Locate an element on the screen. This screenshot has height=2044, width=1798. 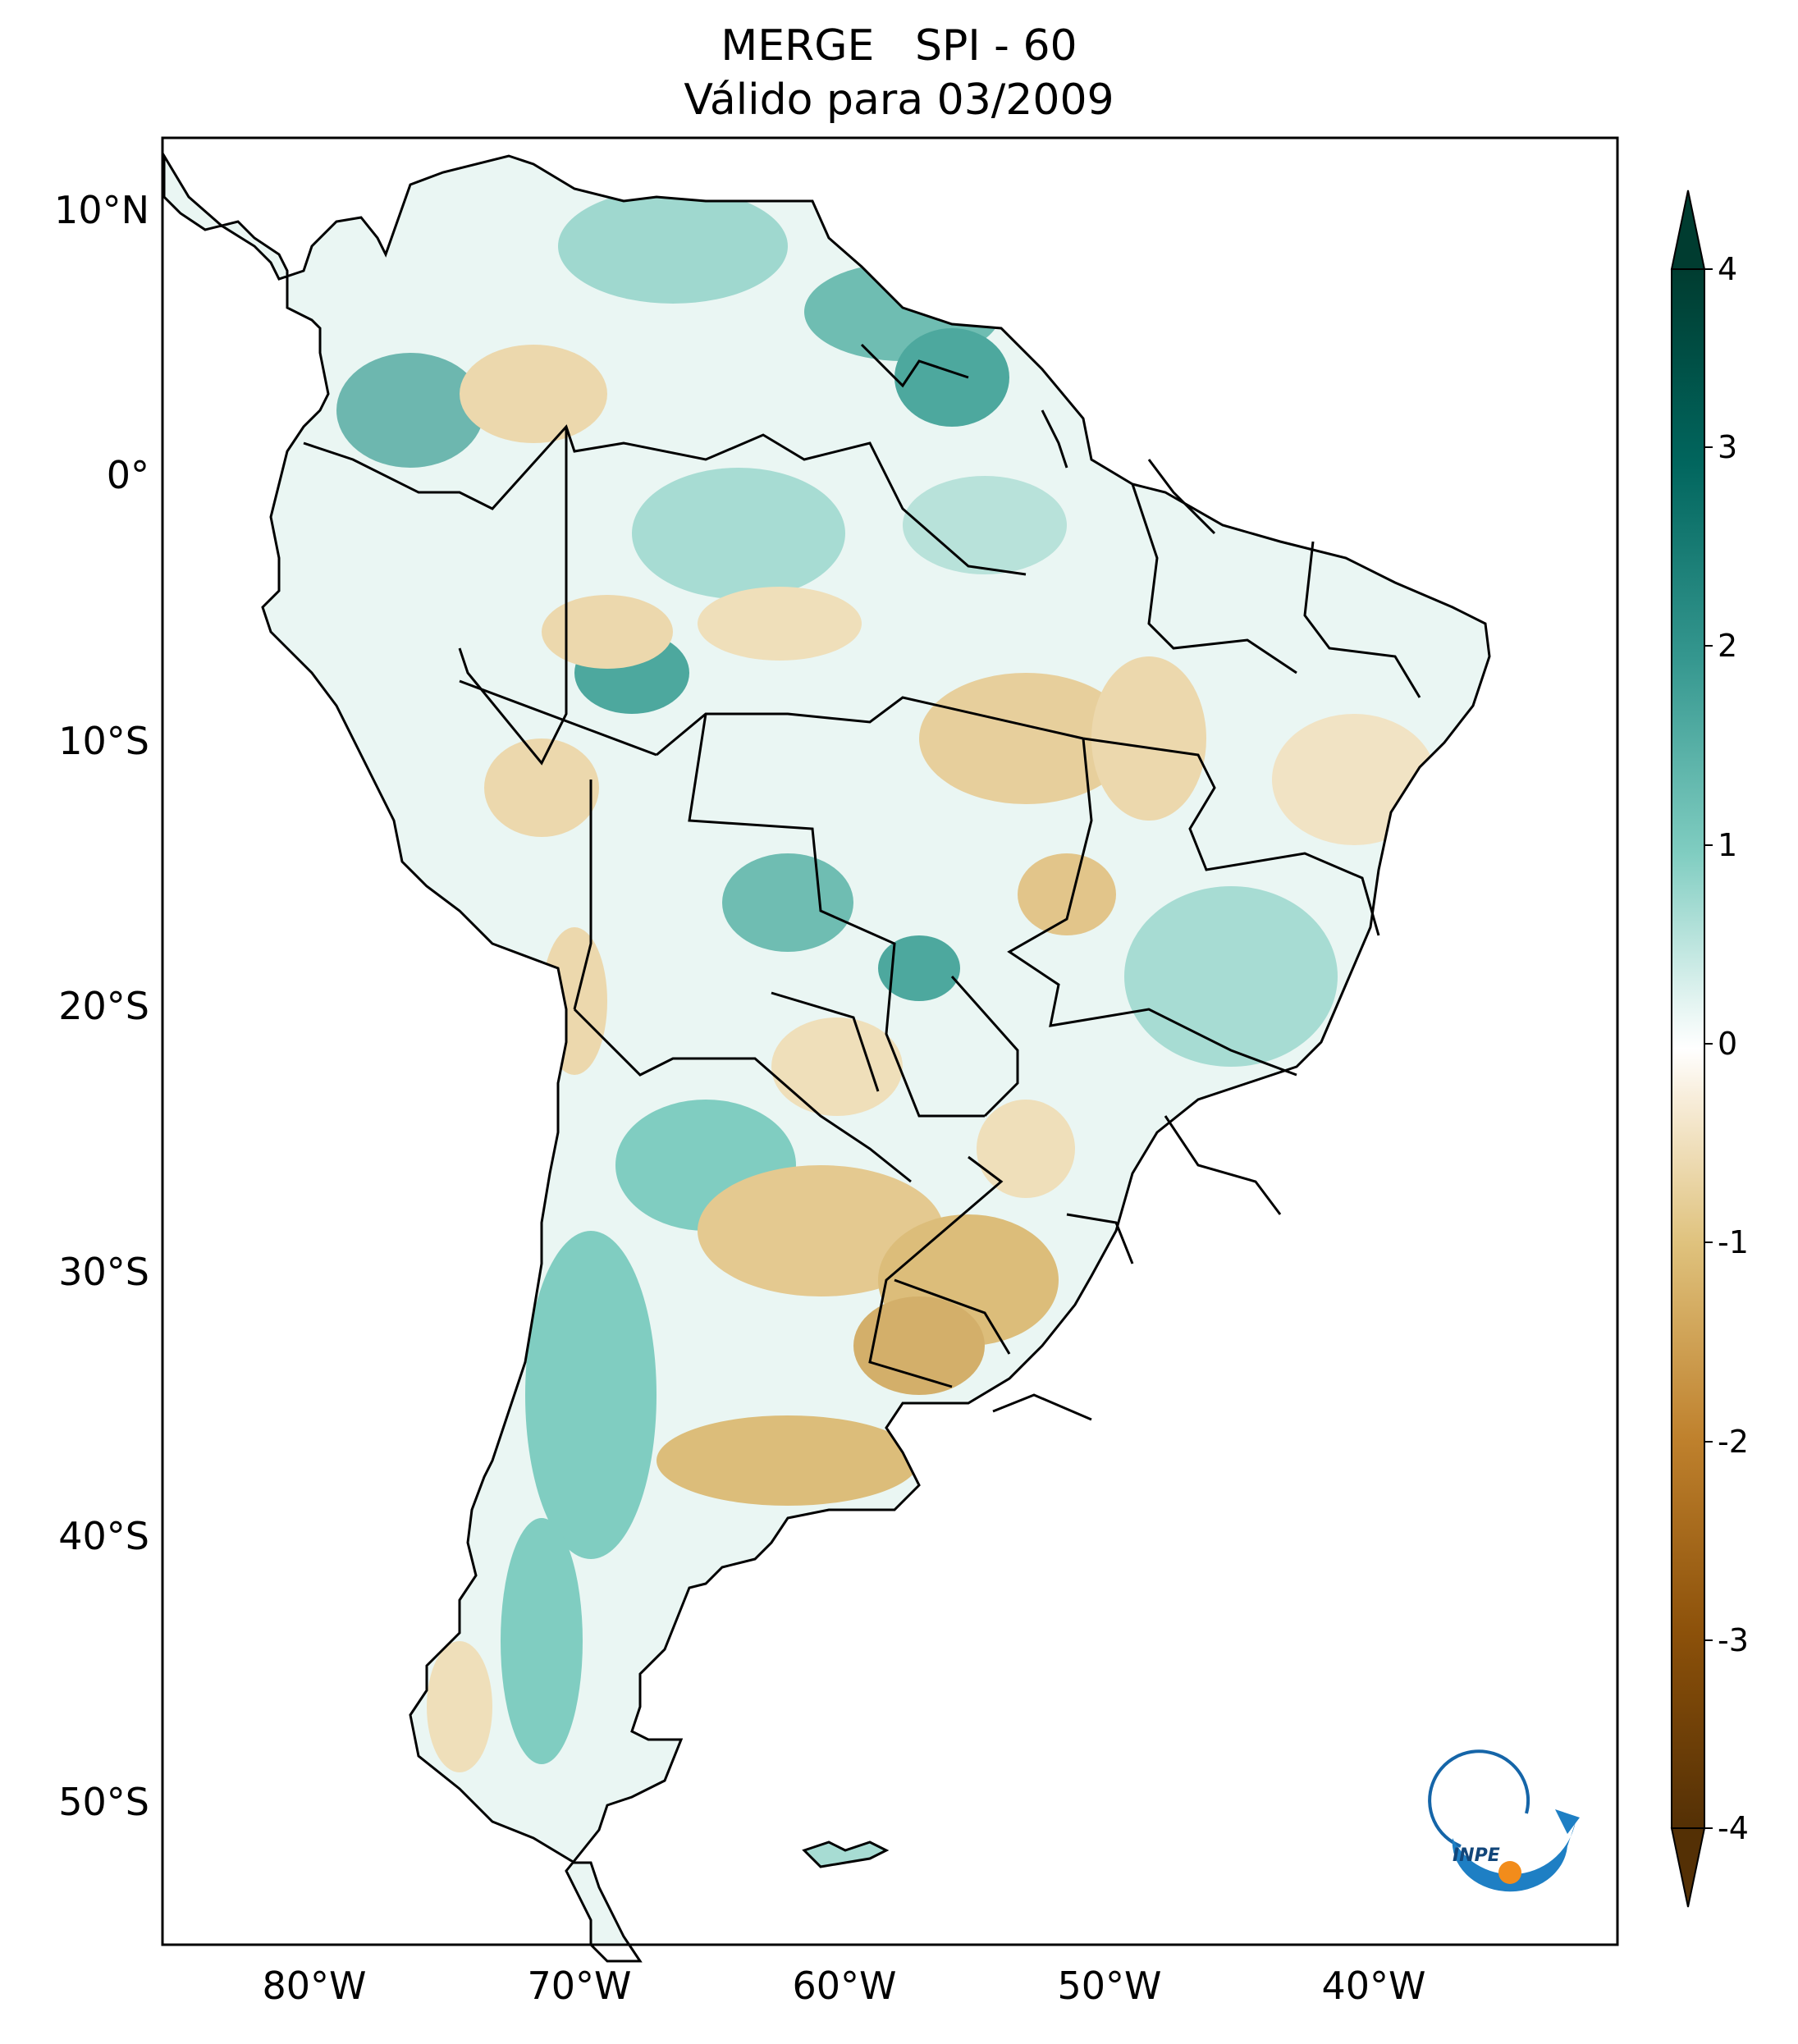
map-subtitle: Válido para 03/2009 is located at coordinates (899, 100).